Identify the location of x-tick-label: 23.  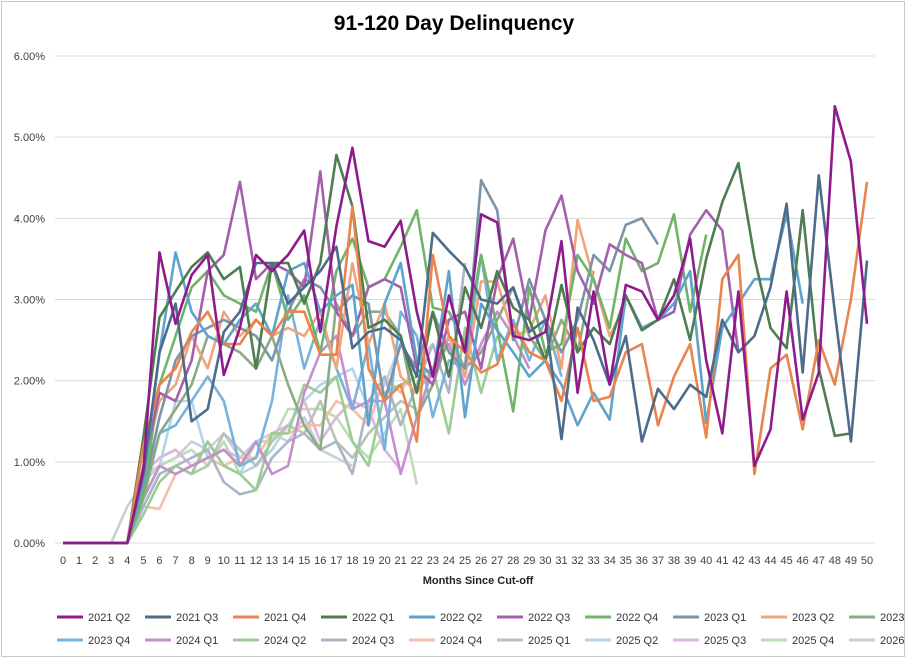
(433, 561).